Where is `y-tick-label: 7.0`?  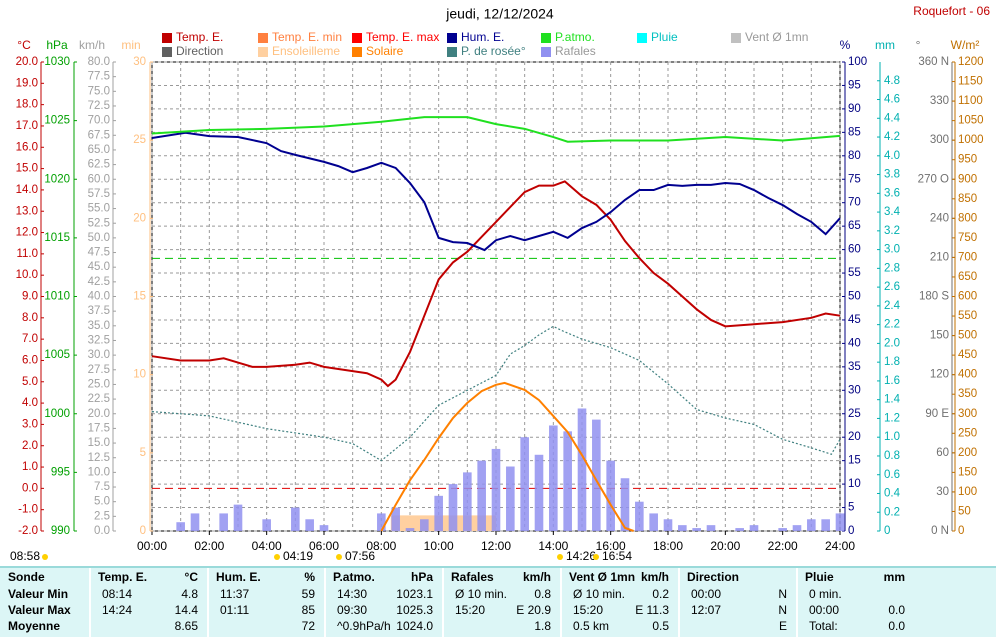
y-tick-label: 7.0 is located at coordinates (30, 339).